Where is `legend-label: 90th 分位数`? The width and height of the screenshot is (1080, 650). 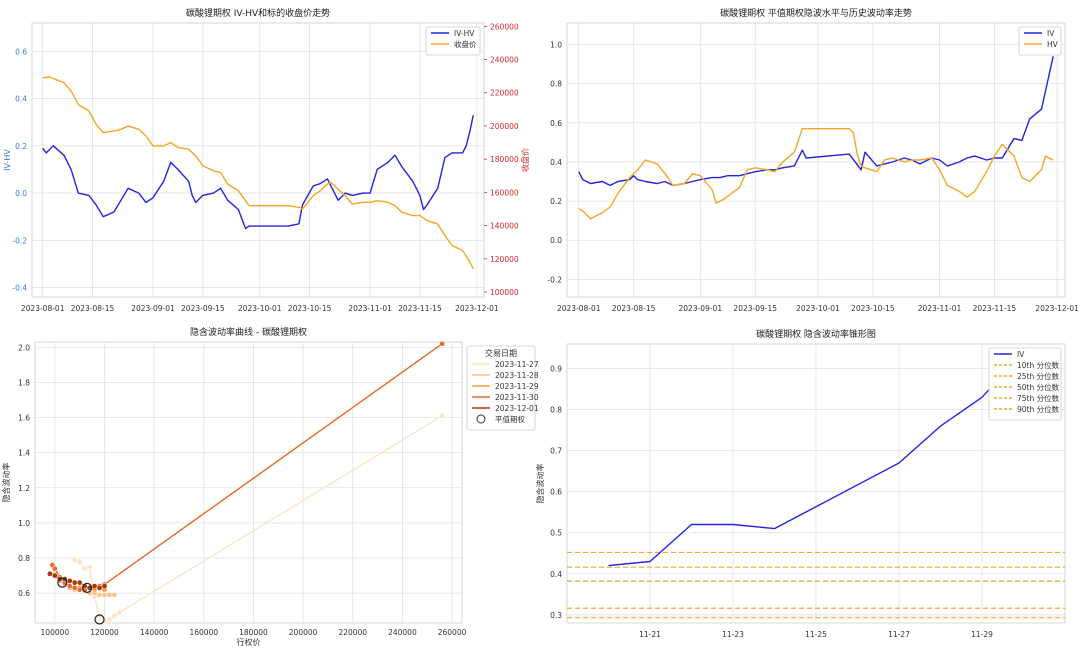
legend-label: 90th 分位数 is located at coordinates (1038, 409).